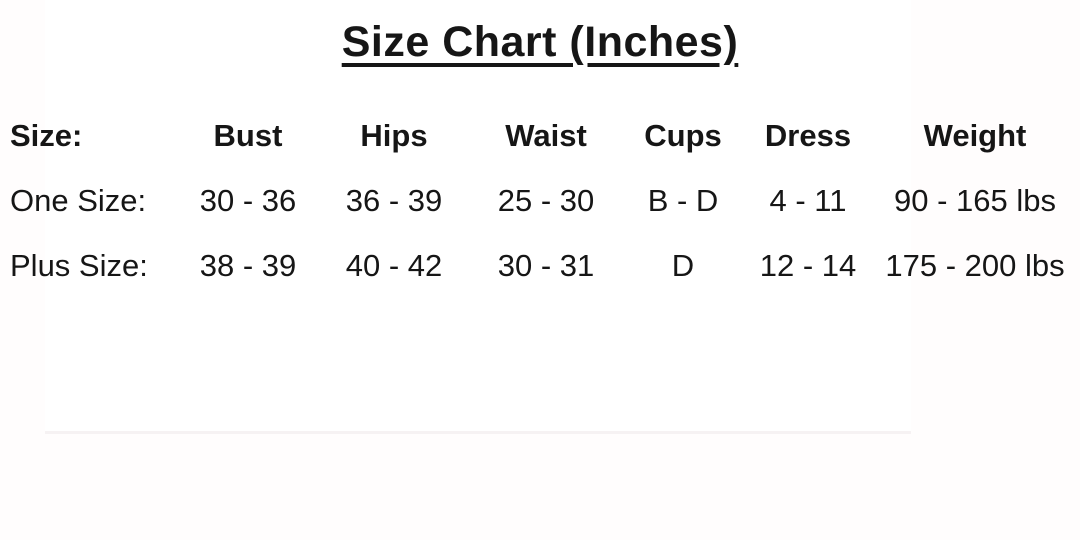  Describe the element at coordinates (546, 135) in the screenshot. I see `column-header-waist: Waist` at that location.